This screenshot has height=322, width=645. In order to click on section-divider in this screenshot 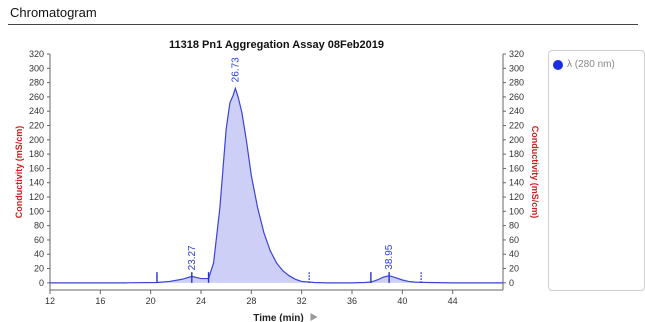, I will do `click(323, 24)`.